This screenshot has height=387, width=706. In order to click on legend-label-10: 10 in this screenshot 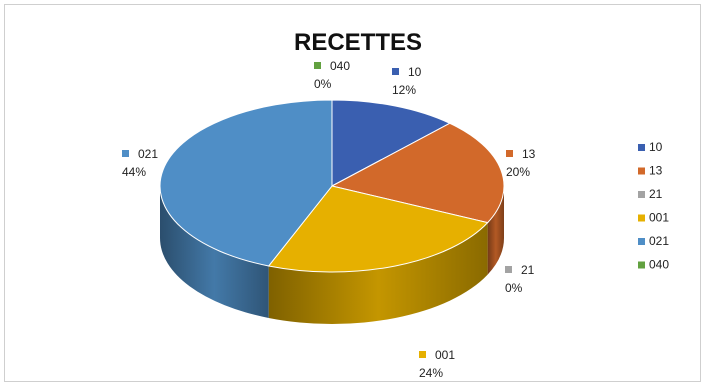, I will do `click(656, 147)`.